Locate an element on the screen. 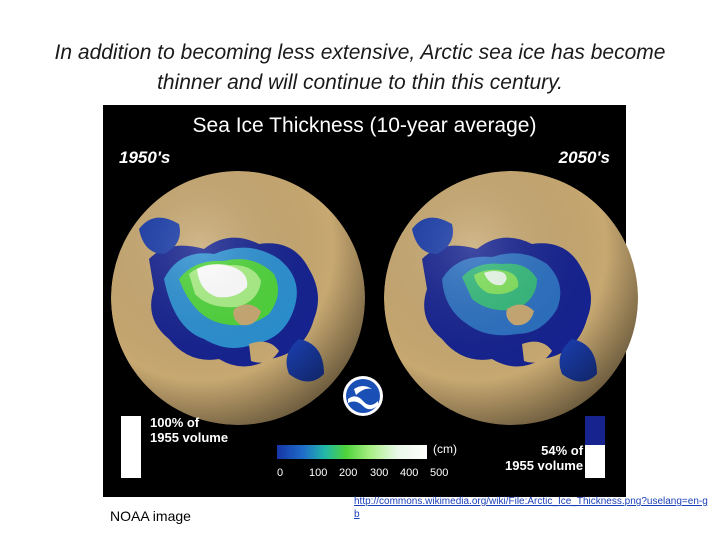 Image resolution: width=720 pixels, height=540 pixels. volume-label-1950s-line2: 1955 volume is located at coordinates (189, 437).